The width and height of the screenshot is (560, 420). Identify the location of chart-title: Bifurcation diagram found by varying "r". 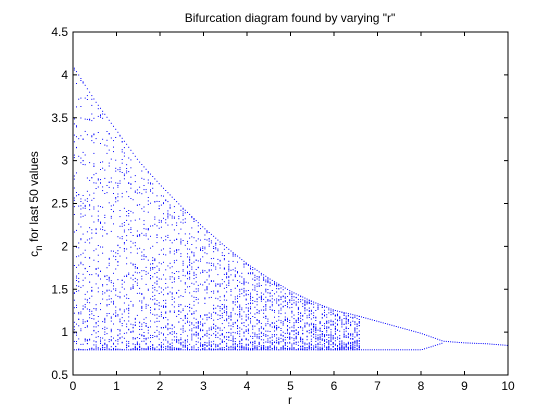
(290, 18).